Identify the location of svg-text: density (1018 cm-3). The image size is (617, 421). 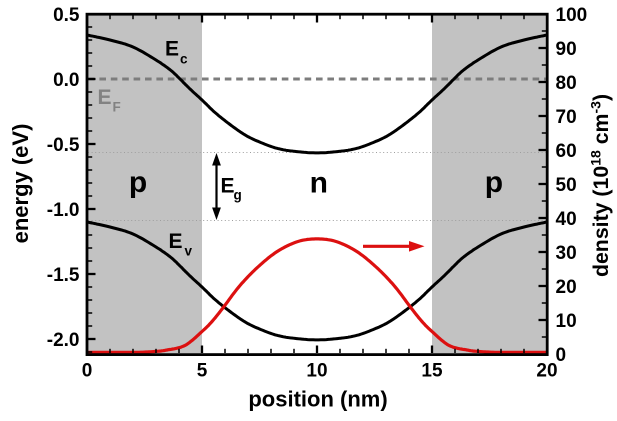
(601, 185).